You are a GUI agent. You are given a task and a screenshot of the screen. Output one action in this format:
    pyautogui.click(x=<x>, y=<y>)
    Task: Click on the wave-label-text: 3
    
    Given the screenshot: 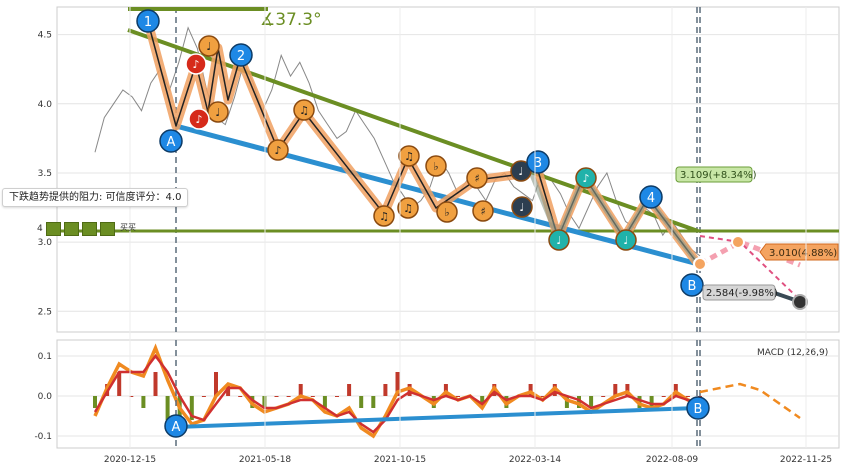 What is the action you would take?
    pyautogui.click(x=538, y=163)
    